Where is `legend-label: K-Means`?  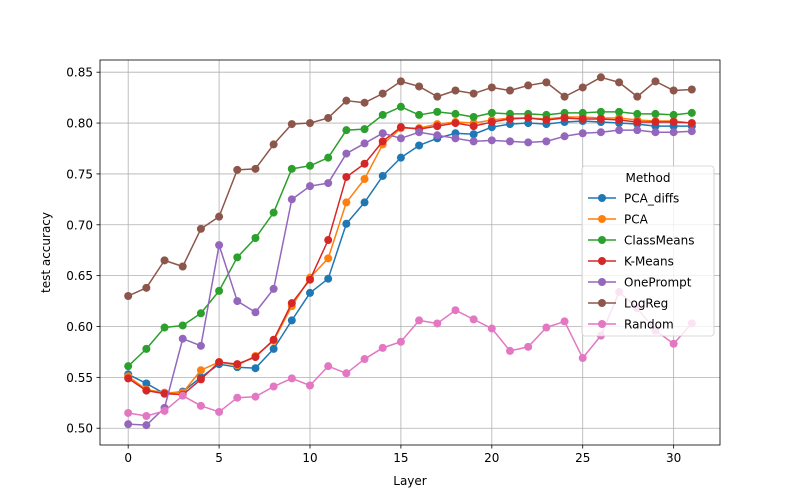
legend-label: K-Means is located at coordinates (649, 262).